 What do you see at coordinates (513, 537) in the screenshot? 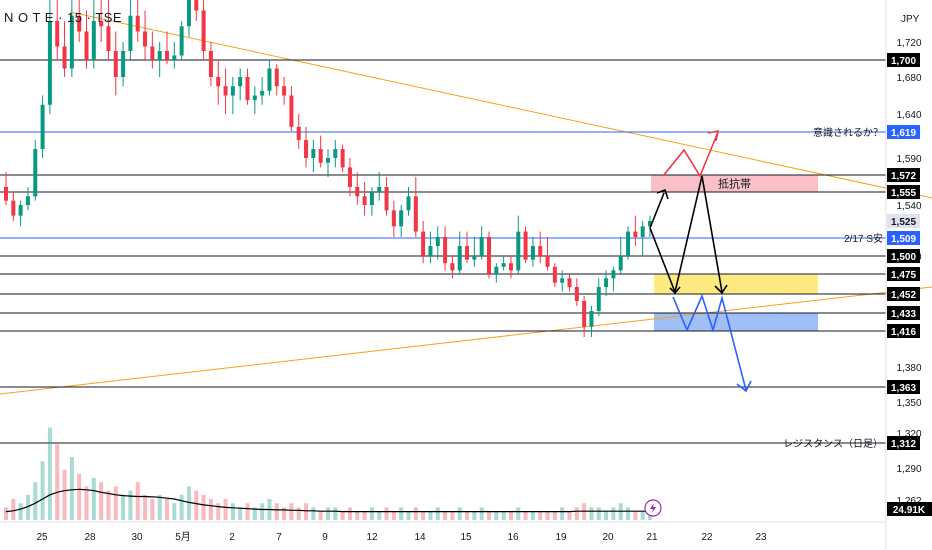
I see `time-tick-label: 16` at bounding box center [513, 537].